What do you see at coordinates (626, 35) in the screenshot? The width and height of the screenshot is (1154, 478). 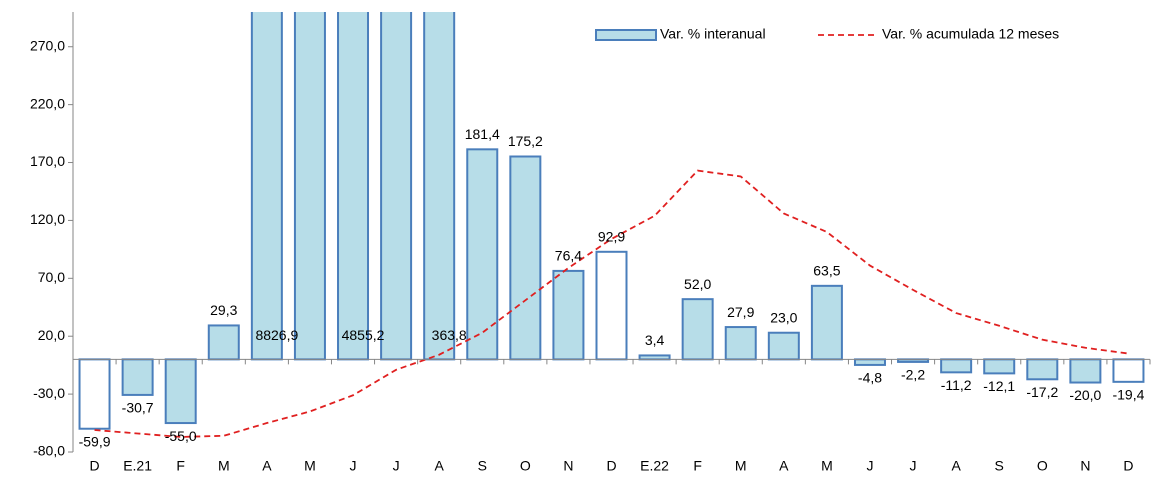 I see `legend-swatch` at bounding box center [626, 35].